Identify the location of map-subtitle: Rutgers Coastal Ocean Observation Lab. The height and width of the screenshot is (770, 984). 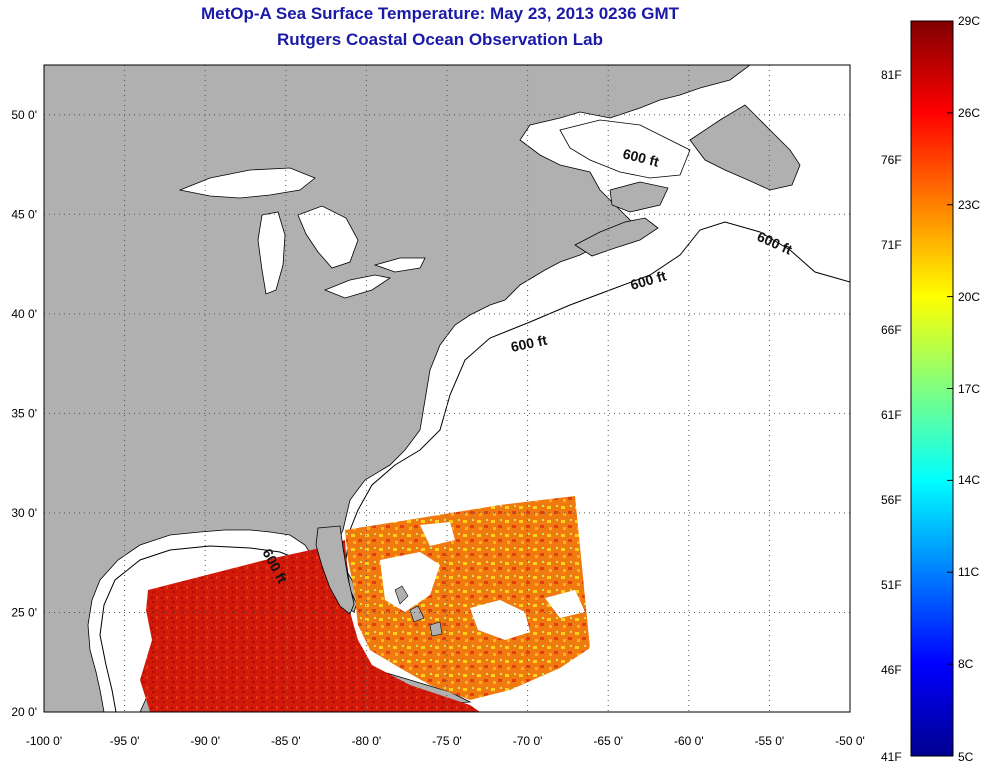
(440, 39).